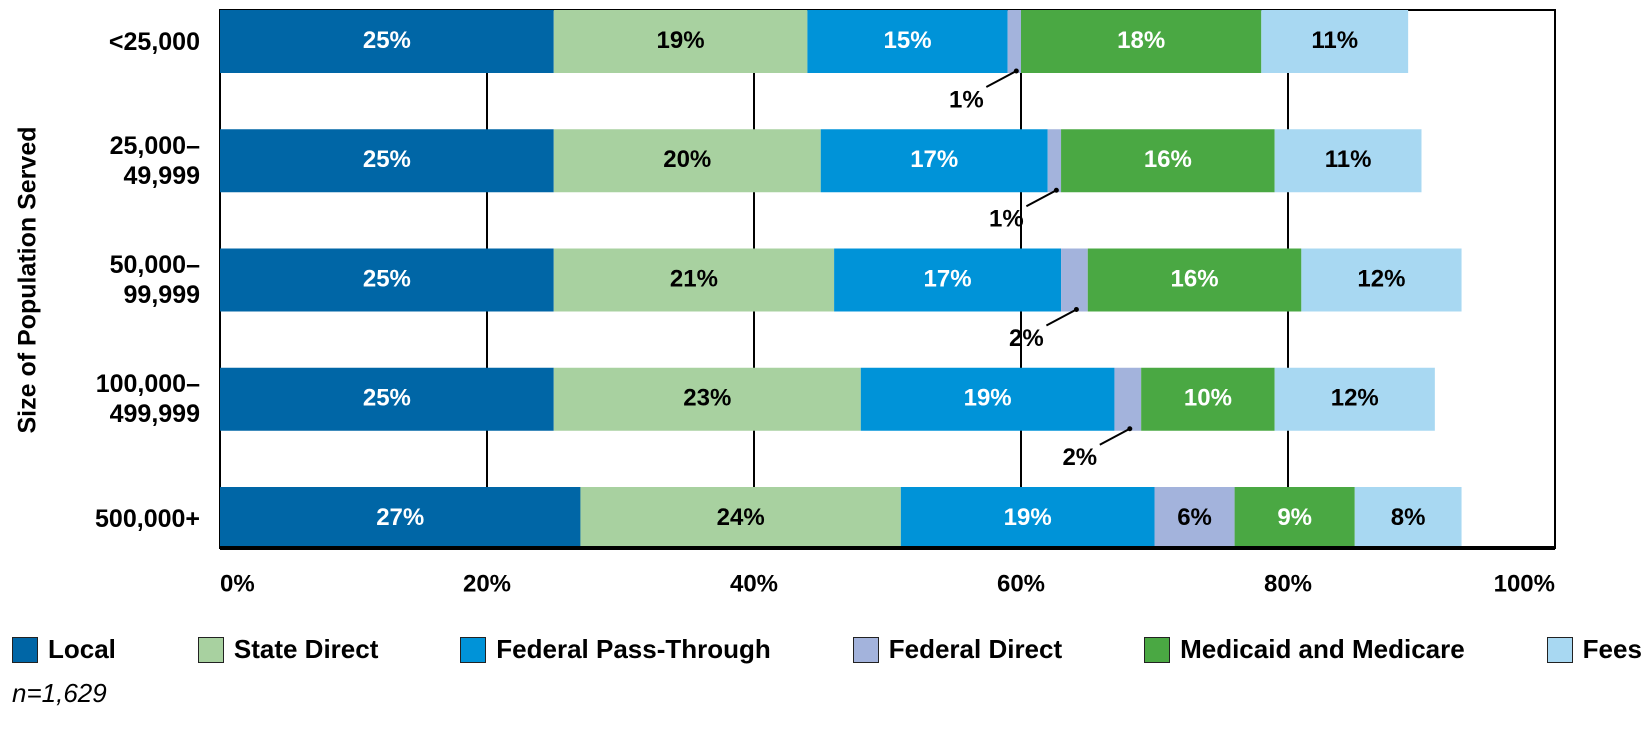  I want to click on legend-item: Fees, so click(1594, 649).